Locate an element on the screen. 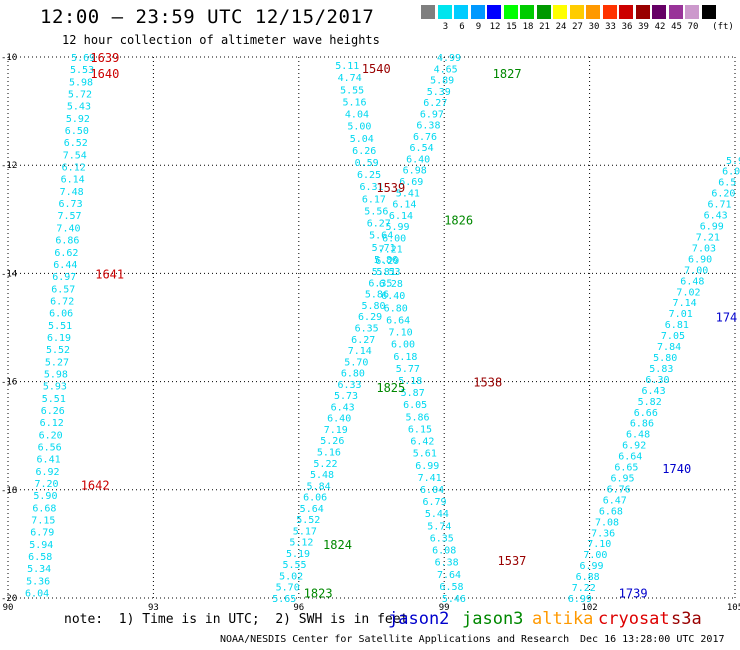 This screenshot has width=740, height=650. pass-time-label: 1539 is located at coordinates (390, 188).